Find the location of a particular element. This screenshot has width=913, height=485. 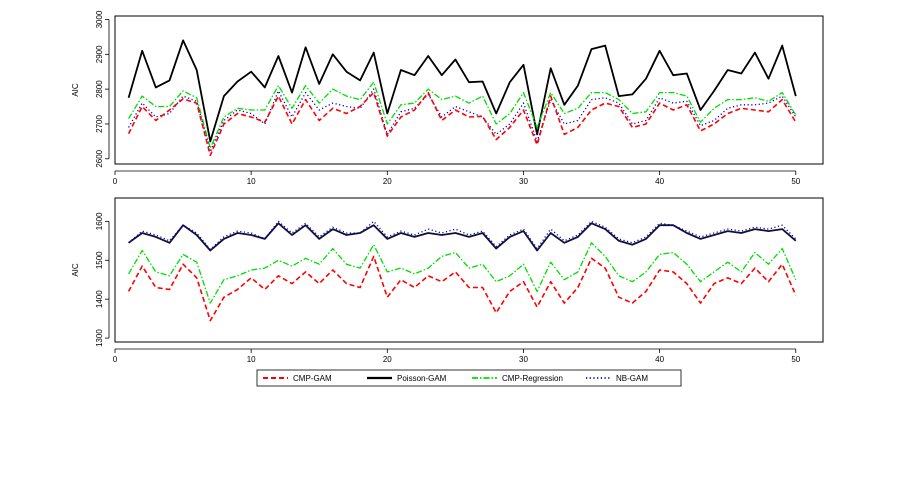

y-tick-label: 2900 is located at coordinates (99, 54).